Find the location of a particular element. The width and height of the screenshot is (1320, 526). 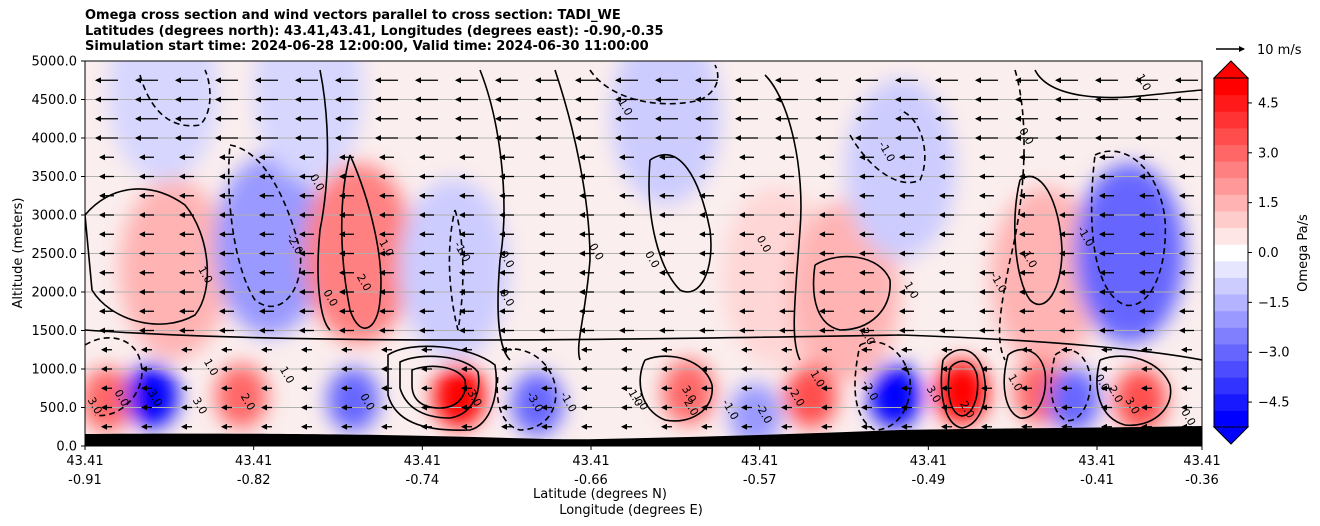

quiver-key: 10 m/s is located at coordinates (1259, 50).